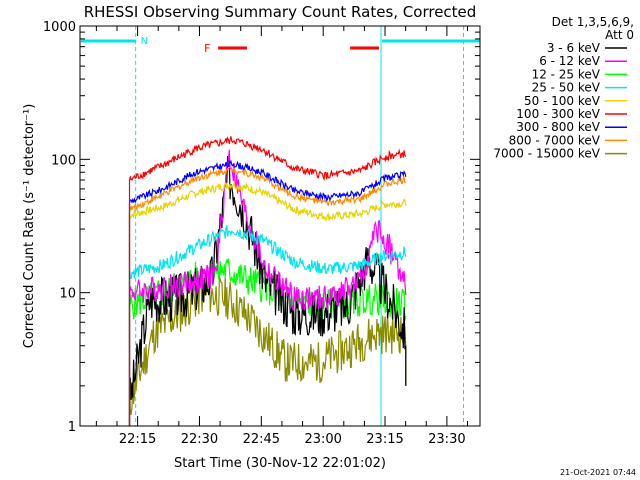  I want to click on x-tick-label-3: 23:00, so click(322, 439).